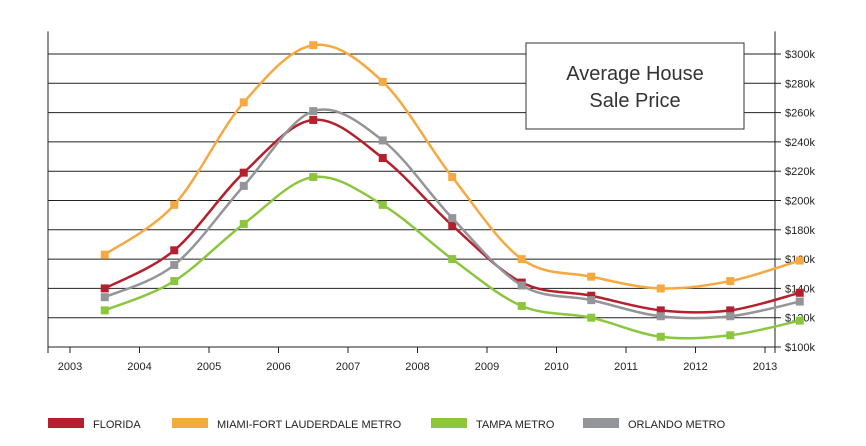 Image resolution: width=866 pixels, height=446 pixels. I want to click on chart-title-line-1: Average House, so click(635, 74).